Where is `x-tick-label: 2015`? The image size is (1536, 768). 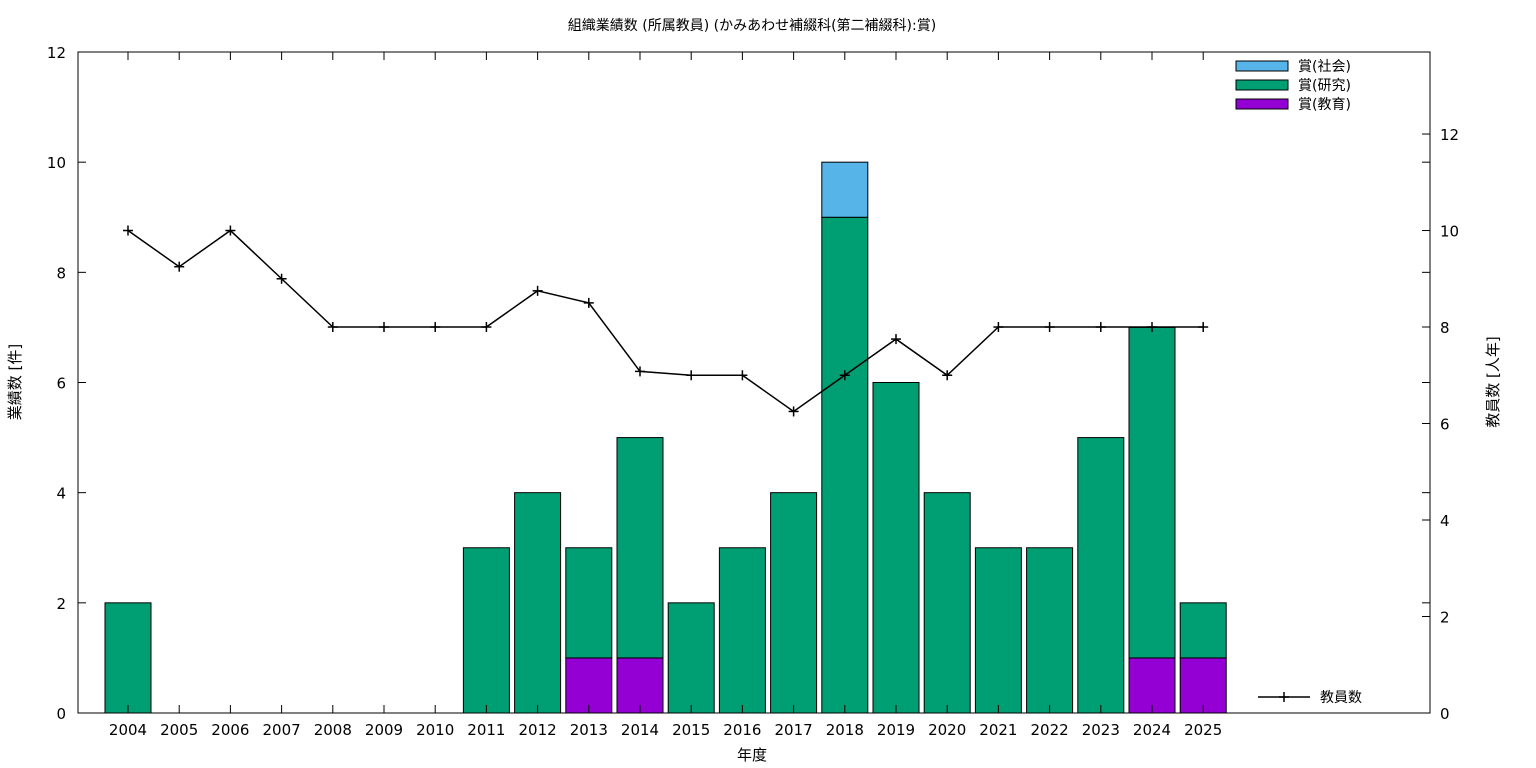 x-tick-label: 2015 is located at coordinates (691, 730).